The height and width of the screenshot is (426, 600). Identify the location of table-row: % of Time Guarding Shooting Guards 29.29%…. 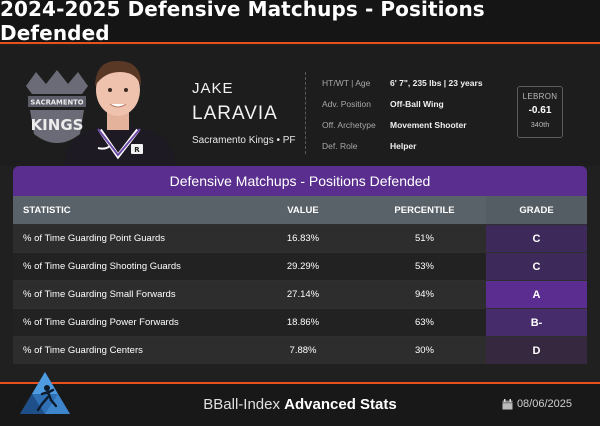
(300, 266).